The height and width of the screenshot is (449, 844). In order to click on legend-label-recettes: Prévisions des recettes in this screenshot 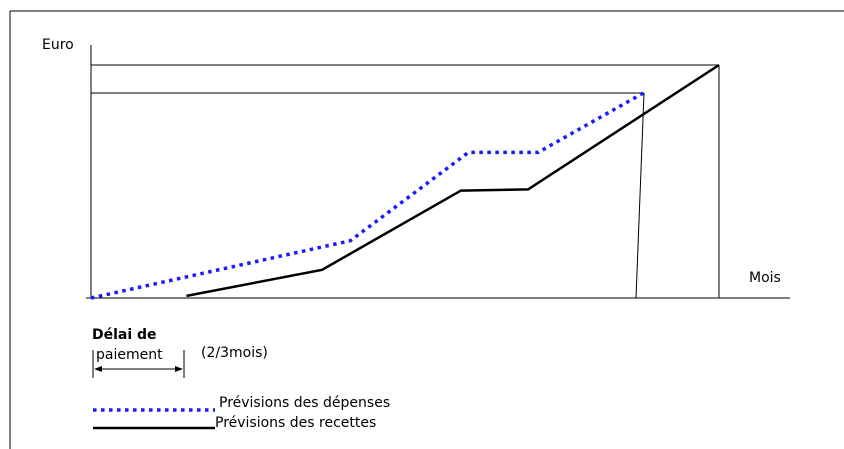, I will do `click(296, 423)`.